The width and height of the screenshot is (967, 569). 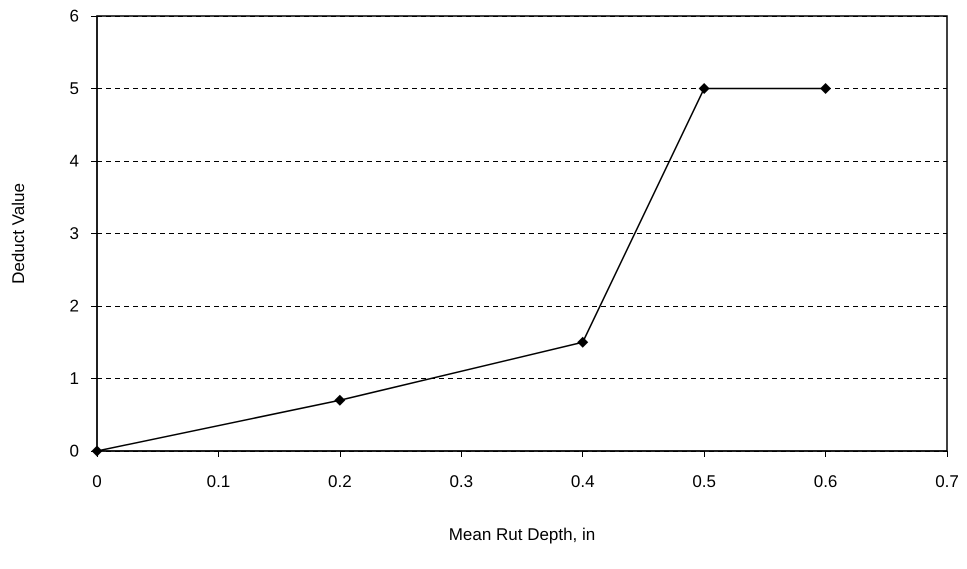 What do you see at coordinates (74, 161) in the screenshot?
I see `y-tick-label: 4` at bounding box center [74, 161].